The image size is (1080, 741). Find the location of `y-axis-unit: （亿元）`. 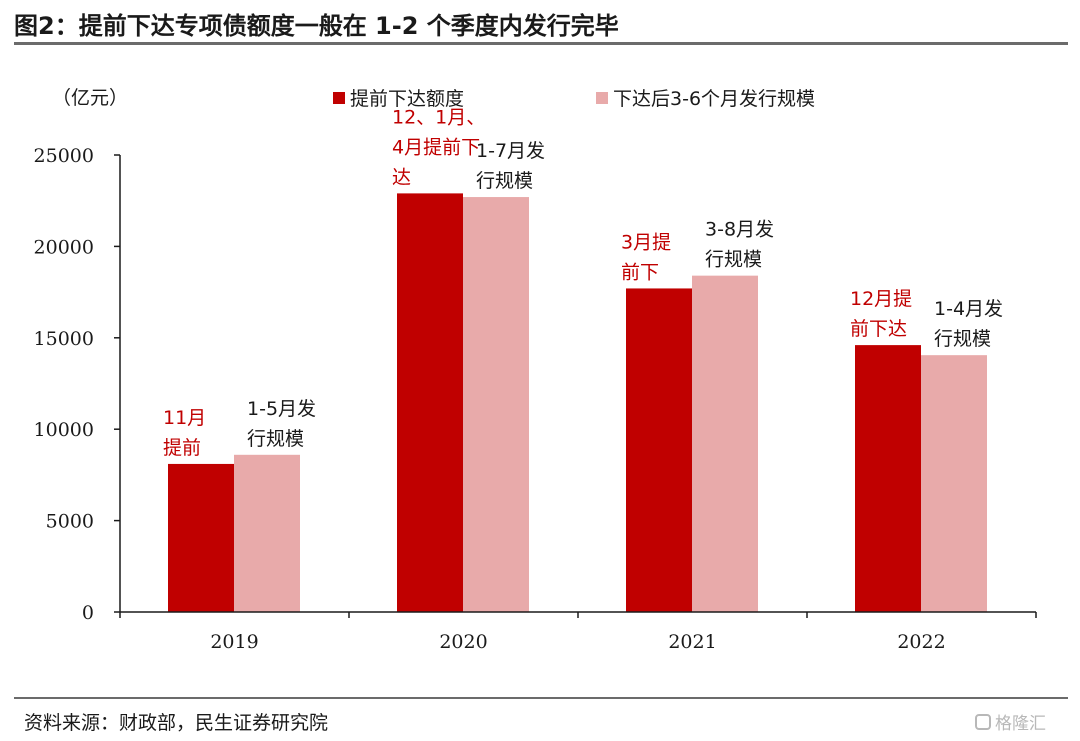

y-axis-unit: （亿元） is located at coordinates (90, 98).